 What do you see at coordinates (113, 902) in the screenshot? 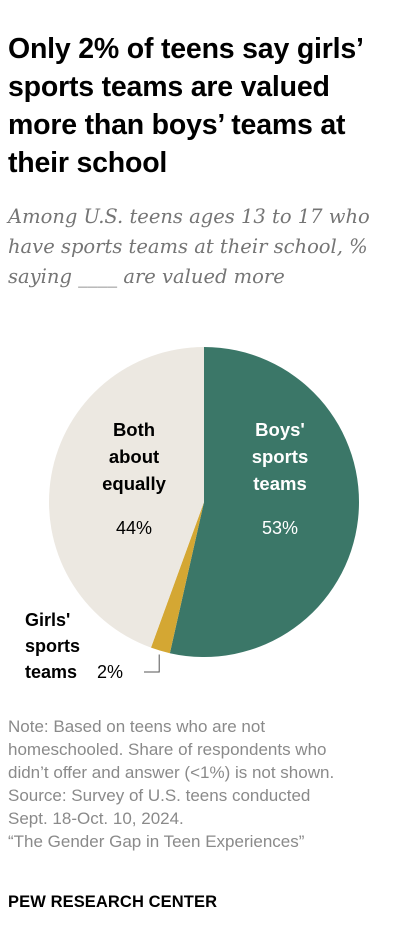
I see `source-organization: PEW RESEARCH CENTER` at bounding box center [113, 902].